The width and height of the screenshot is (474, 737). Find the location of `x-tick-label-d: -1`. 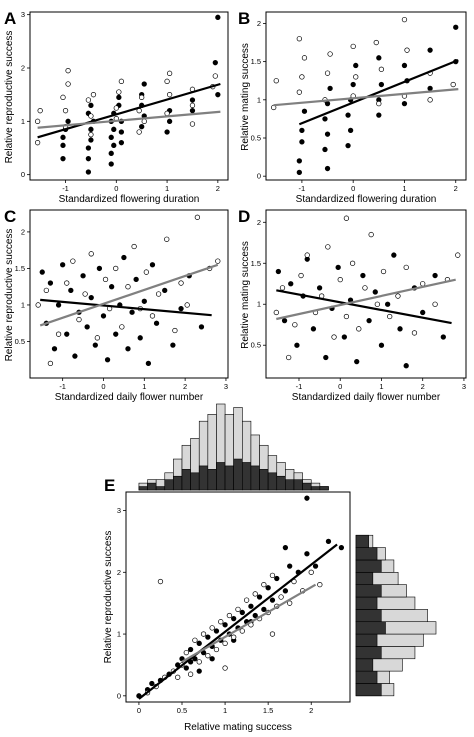

x-tick-label-d: -1 is located at coordinates (299, 386).